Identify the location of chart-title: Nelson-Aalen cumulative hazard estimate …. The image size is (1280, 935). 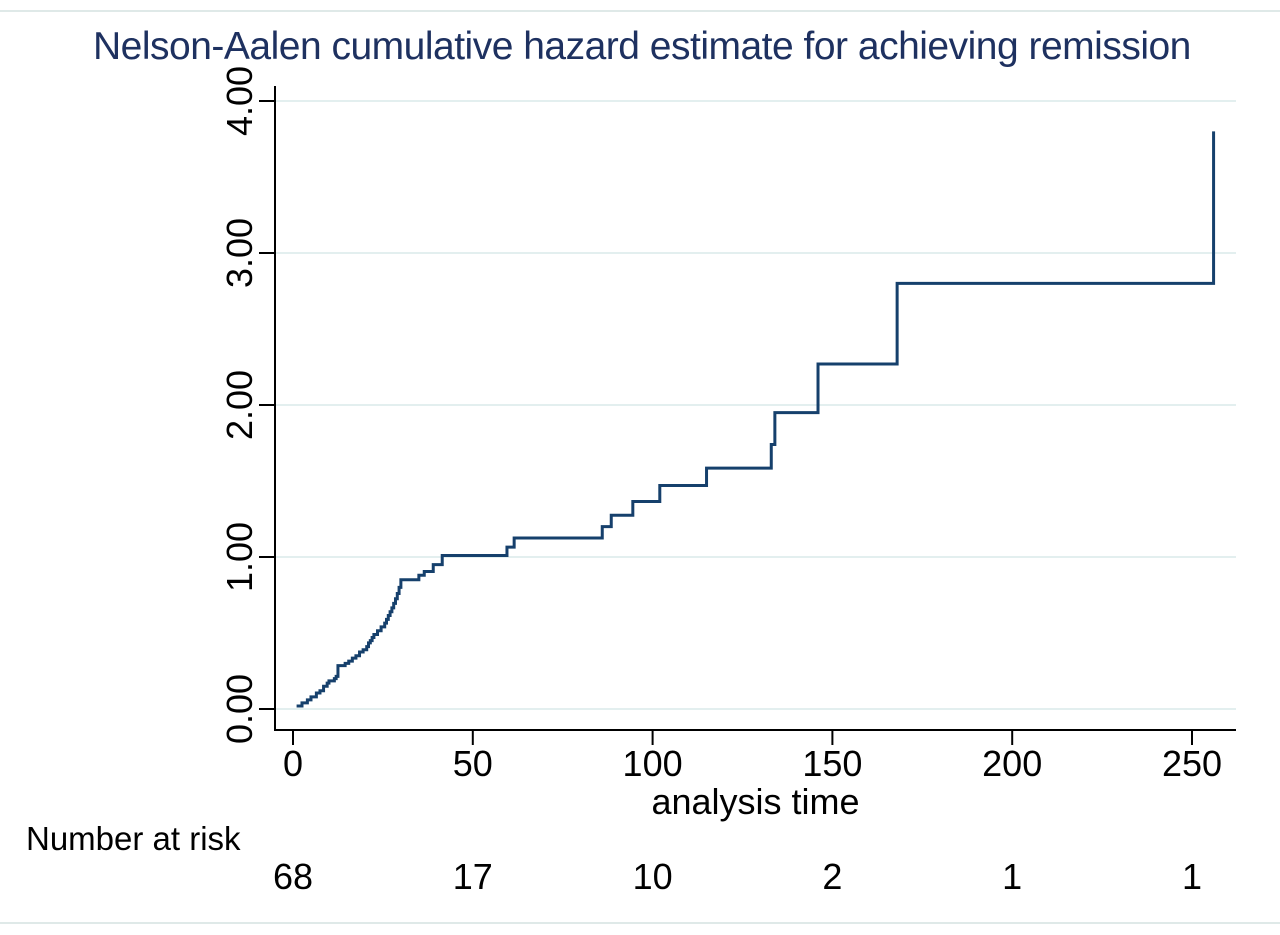
(642, 46).